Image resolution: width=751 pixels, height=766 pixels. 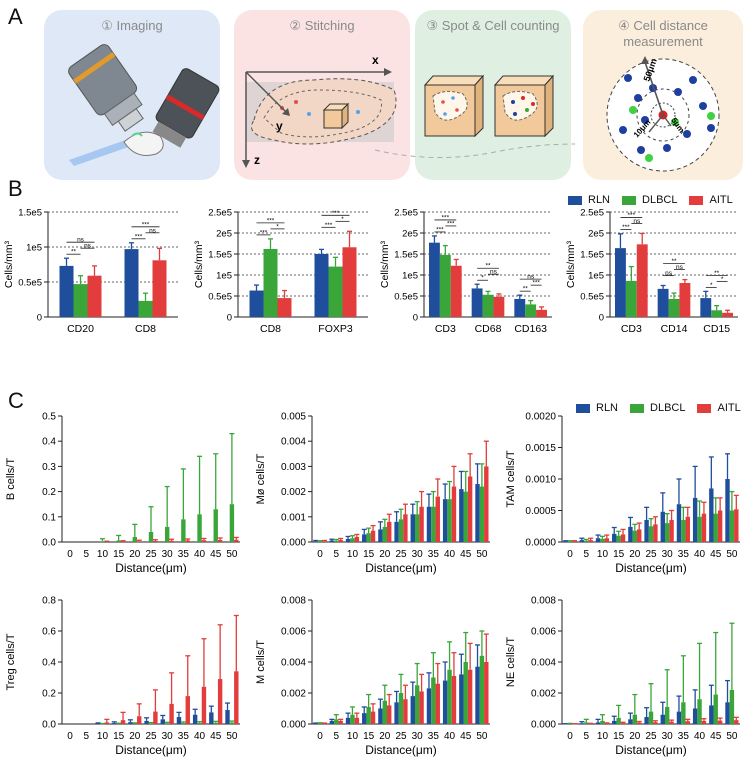 What do you see at coordinates (596, 234) in the screenshot?
I see `y-tick-label-b4-4: 2e5` at bounding box center [596, 234].